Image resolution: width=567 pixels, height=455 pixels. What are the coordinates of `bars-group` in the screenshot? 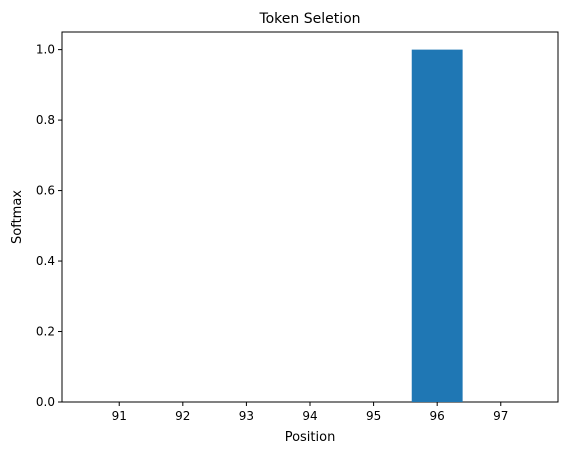 It's located at (437, 225).